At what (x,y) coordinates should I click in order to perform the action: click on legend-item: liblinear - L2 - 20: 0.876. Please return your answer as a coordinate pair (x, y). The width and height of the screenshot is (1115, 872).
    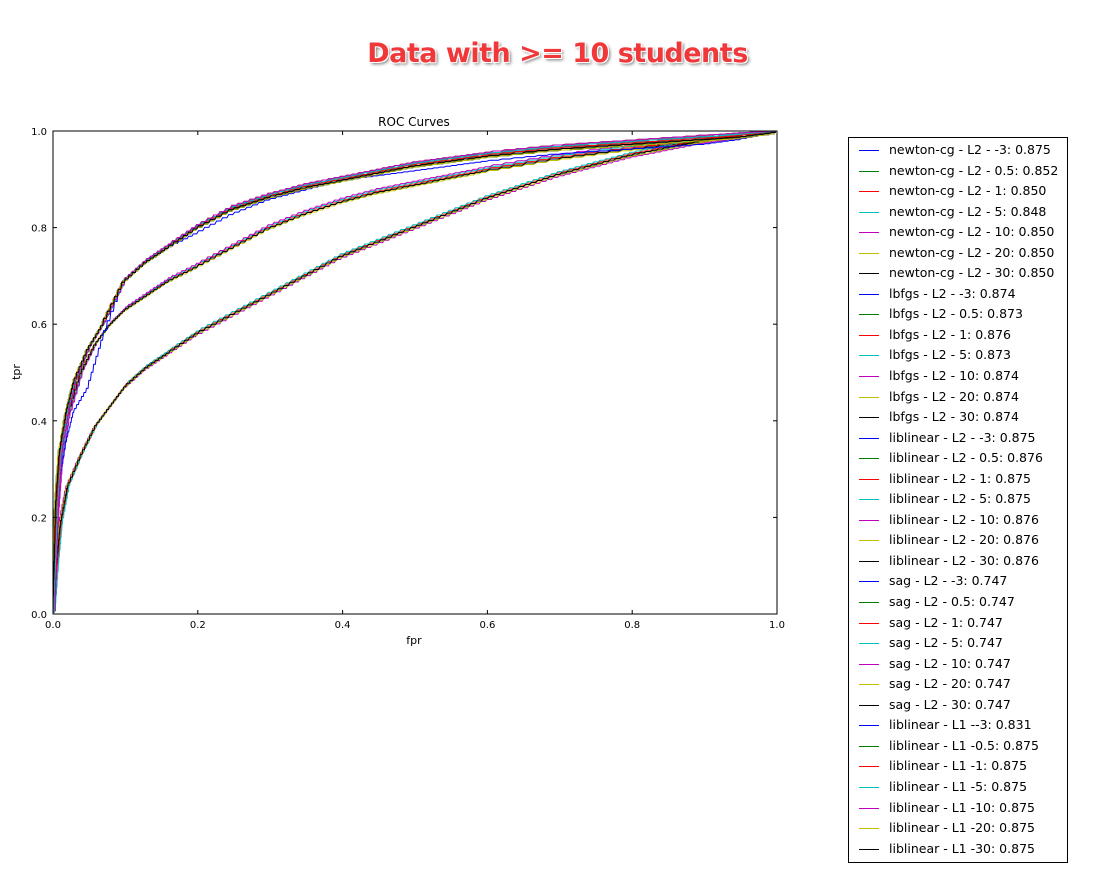
    Looking at the image, I should click on (958, 540).